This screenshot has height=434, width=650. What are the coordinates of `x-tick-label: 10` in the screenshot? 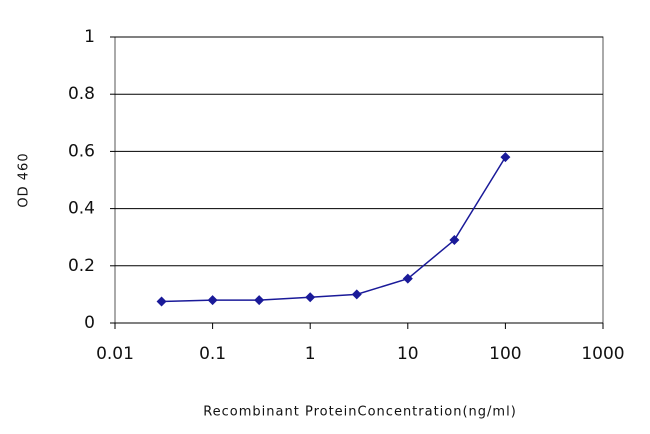 It's located at (408, 354).